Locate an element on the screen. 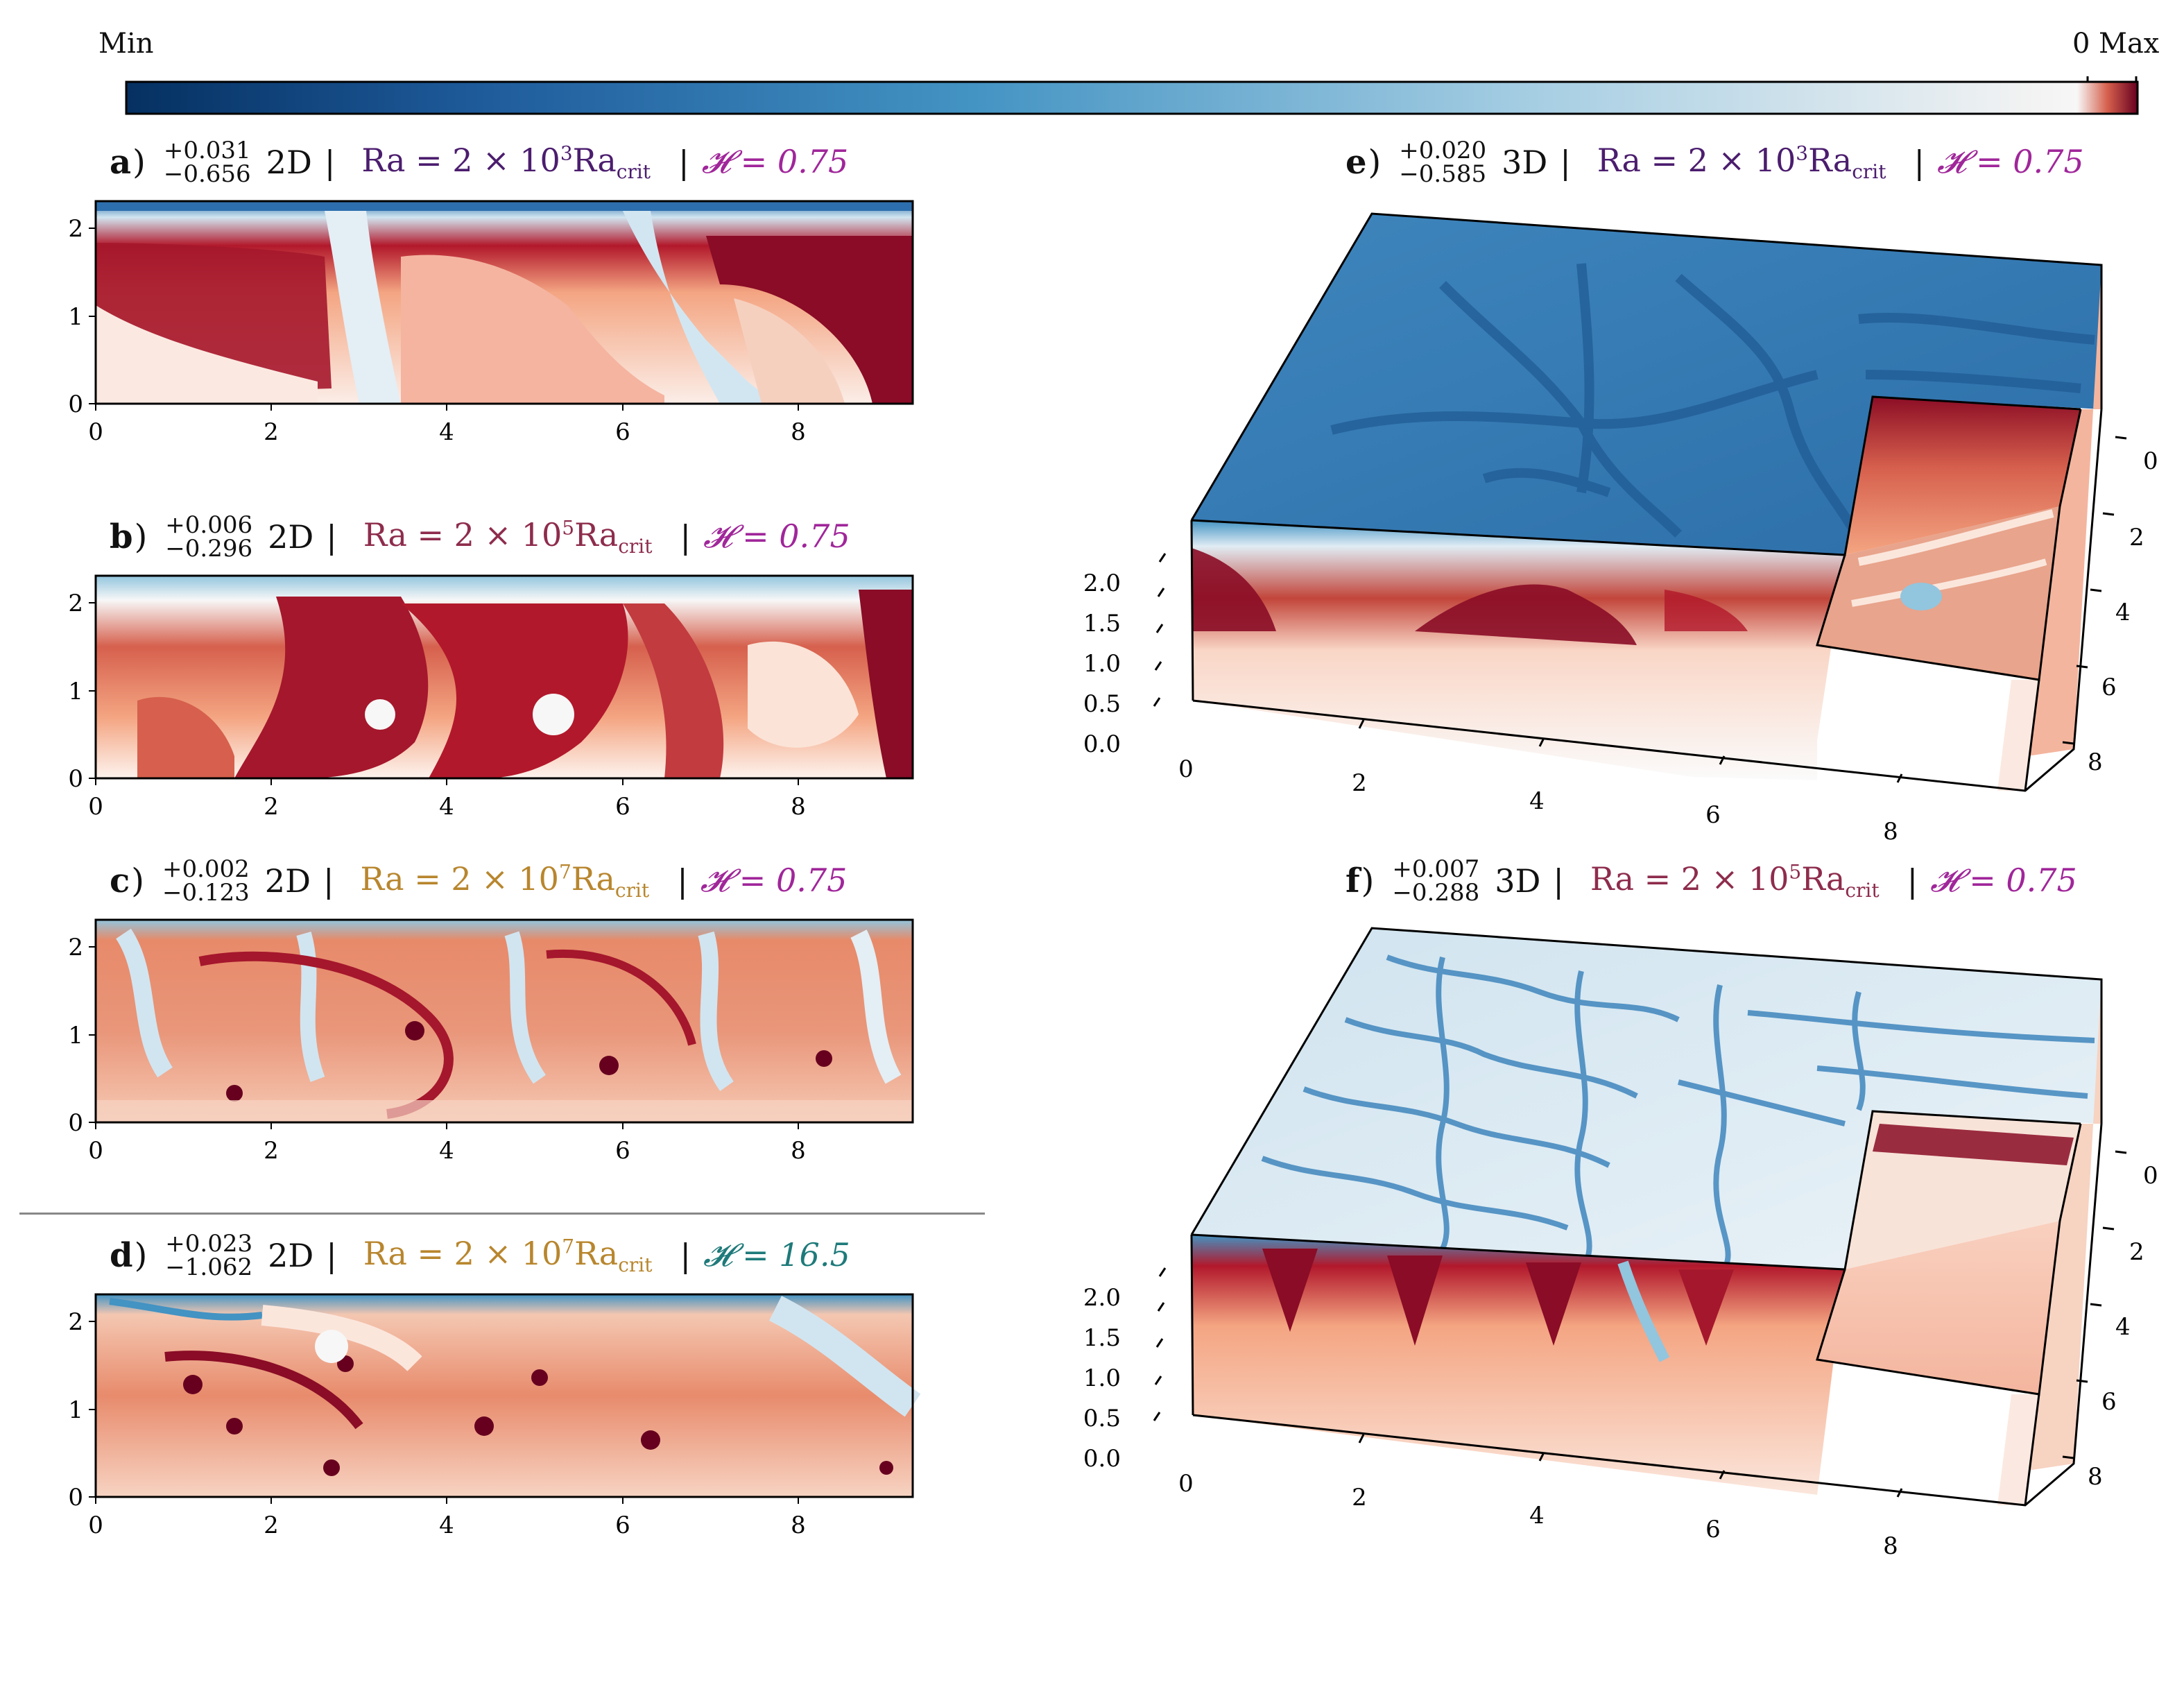 This screenshot has width=2184, height=1696. colorbar-gradient is located at coordinates (1132, 98).